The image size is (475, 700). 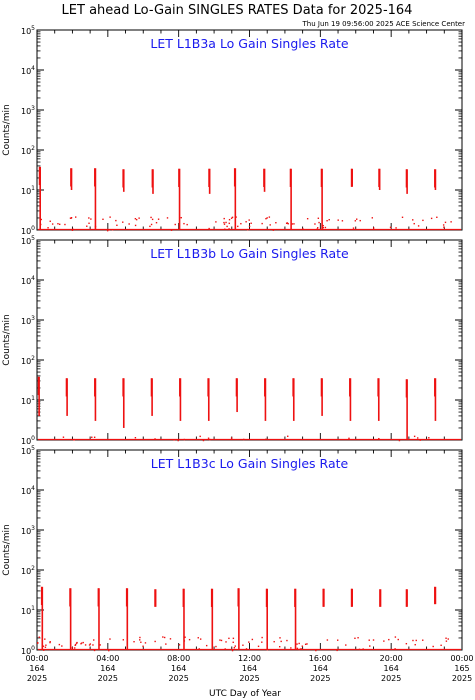 What do you see at coordinates (391, 658) in the screenshot?
I see `x-tick-time-label: 20:00` at bounding box center [391, 658].